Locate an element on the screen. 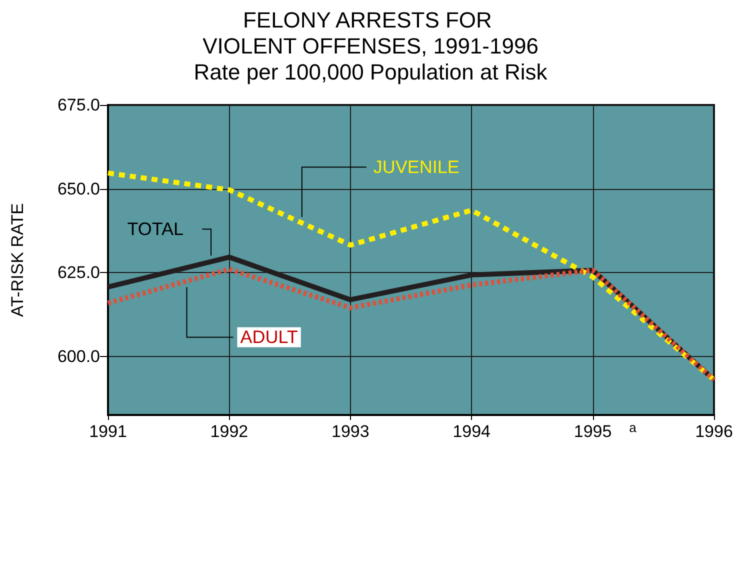 The image size is (741, 565). y-axis-title: AT-RISK RATE is located at coordinates (17, 260).